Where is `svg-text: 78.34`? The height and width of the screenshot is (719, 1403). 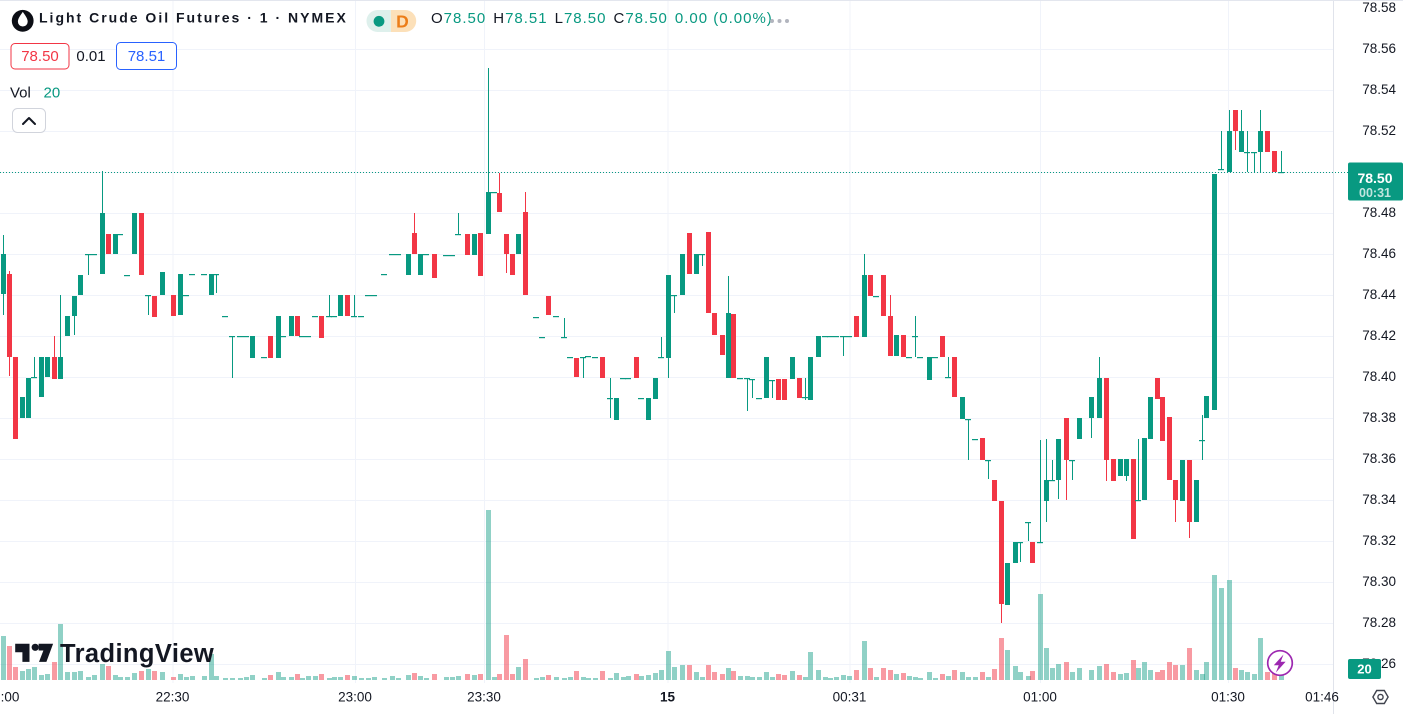 svg-text: 78.34 is located at coordinates (1379, 499).